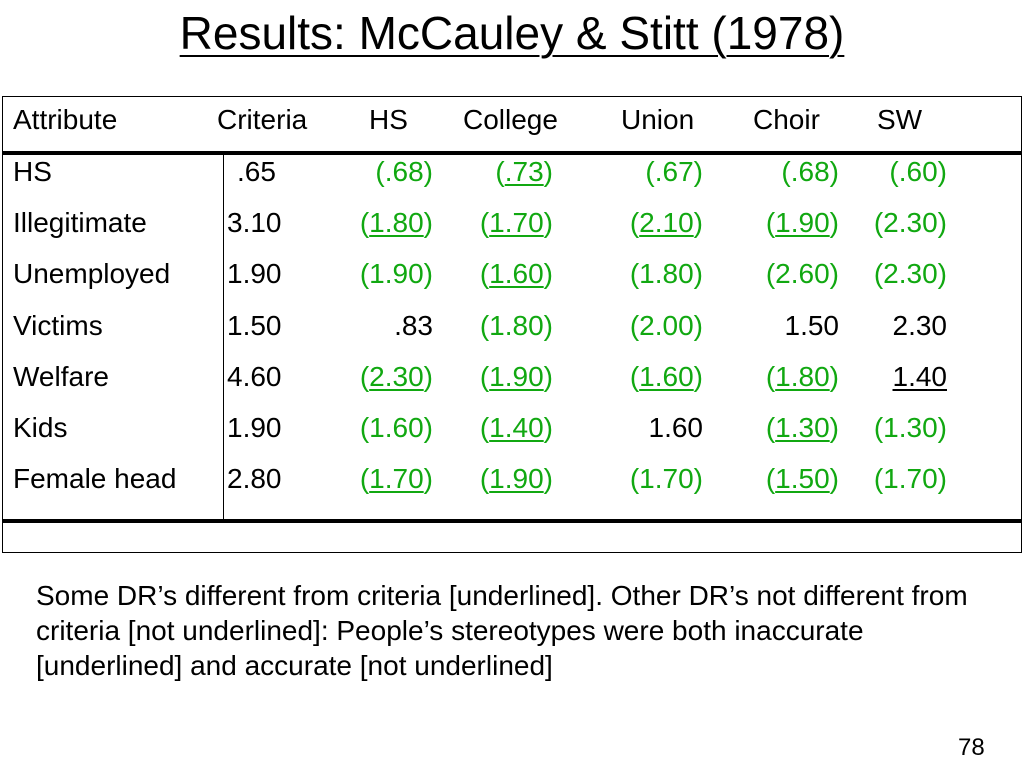  Describe the element at coordinates (971, 747) in the screenshot. I see `page-number: 78` at that location.